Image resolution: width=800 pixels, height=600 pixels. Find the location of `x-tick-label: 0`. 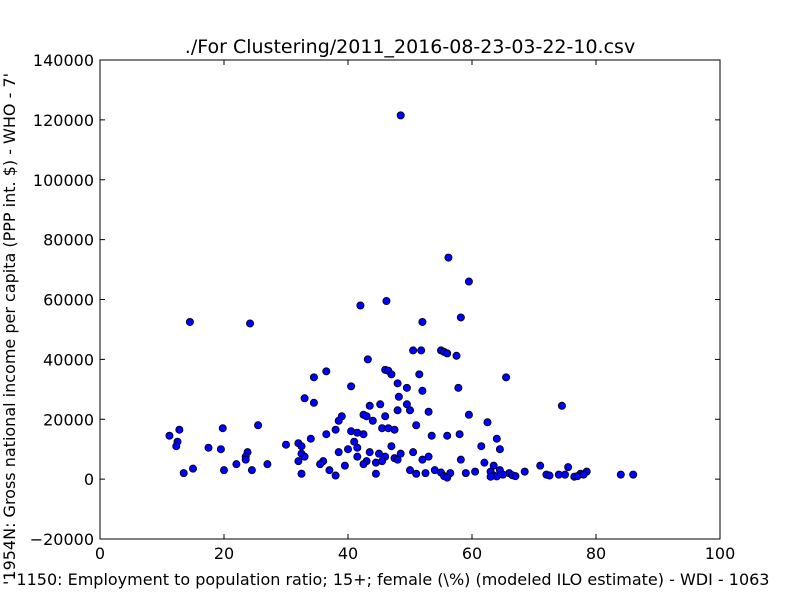

x-tick-label: 0 is located at coordinates (100, 553).